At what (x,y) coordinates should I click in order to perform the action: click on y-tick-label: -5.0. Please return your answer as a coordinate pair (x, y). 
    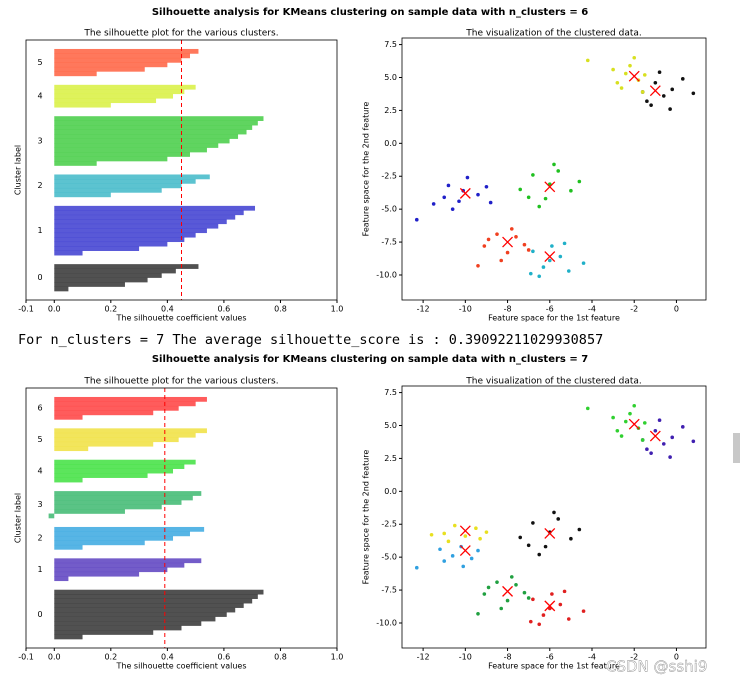
    Looking at the image, I should click on (389, 557).